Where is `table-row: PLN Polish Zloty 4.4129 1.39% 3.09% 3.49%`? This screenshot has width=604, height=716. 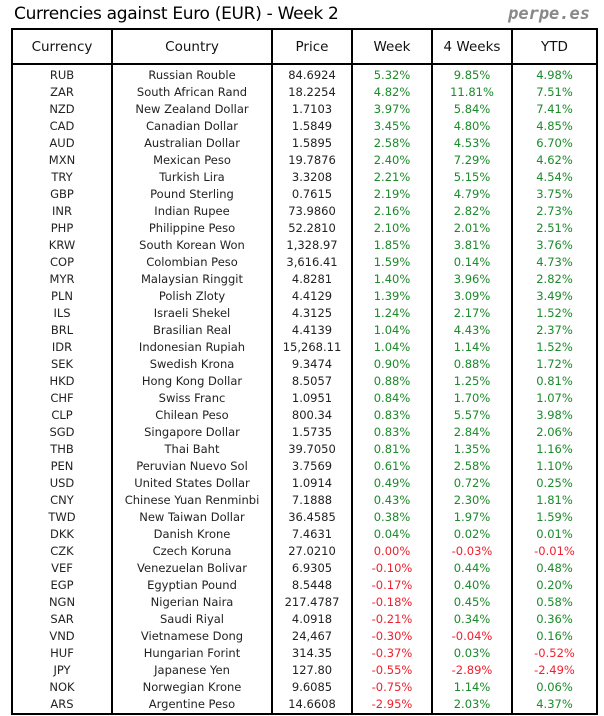 table-row: PLN Polish Zloty 4.4129 1.39% 3.09% 3.49% is located at coordinates (304, 296).